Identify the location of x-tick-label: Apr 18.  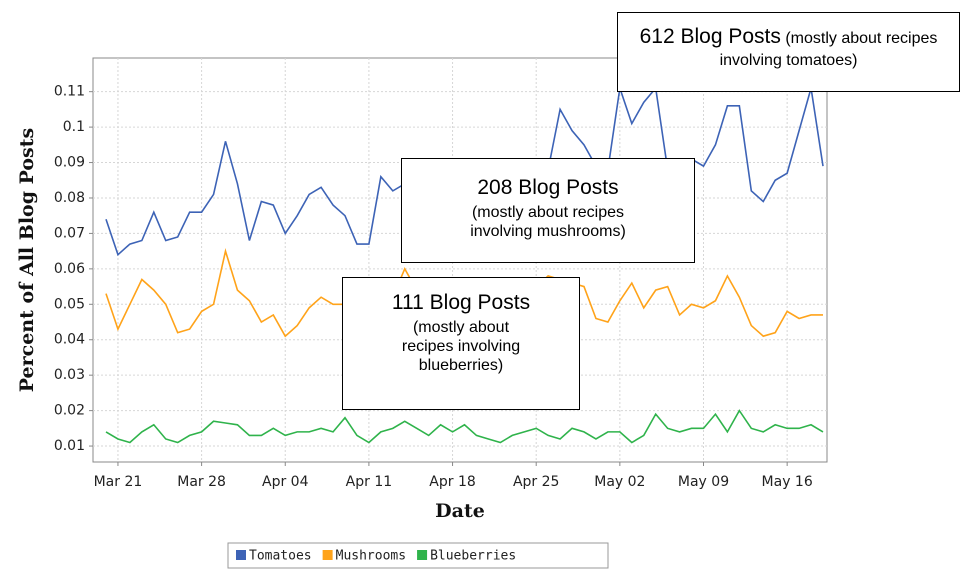
(452, 482).